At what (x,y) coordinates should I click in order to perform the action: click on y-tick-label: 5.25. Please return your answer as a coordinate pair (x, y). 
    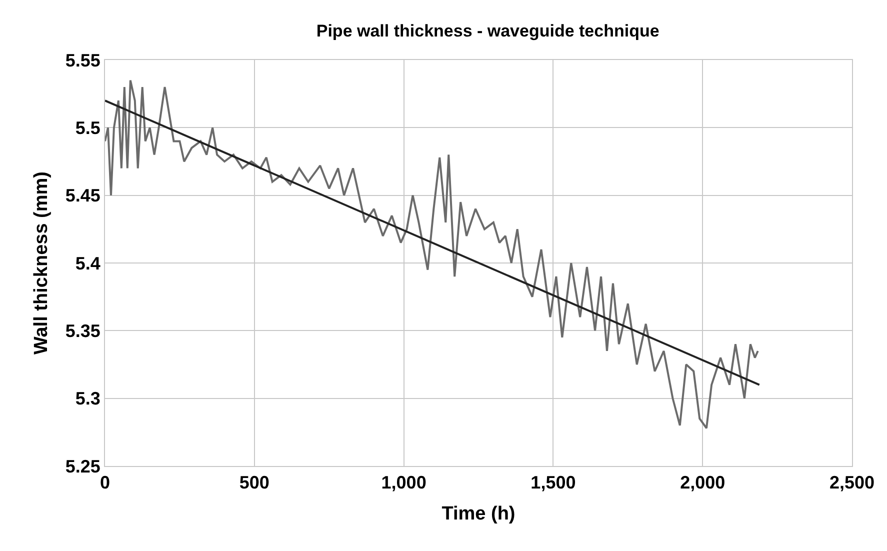
    Looking at the image, I should click on (82, 466).